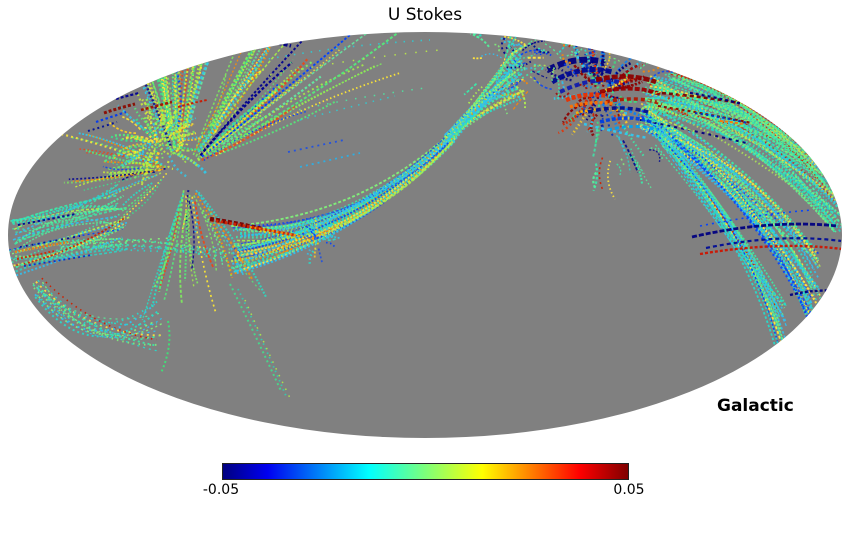 Image resolution: width=850 pixels, height=540 pixels. What do you see at coordinates (425, 471) in the screenshot?
I see `colorbar` at bounding box center [425, 471].